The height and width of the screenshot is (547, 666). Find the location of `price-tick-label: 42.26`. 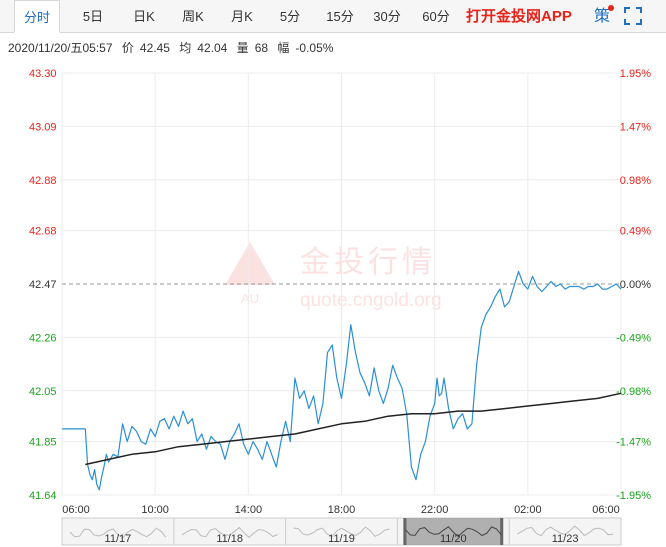

price-tick-label: 42.26 is located at coordinates (43, 338).